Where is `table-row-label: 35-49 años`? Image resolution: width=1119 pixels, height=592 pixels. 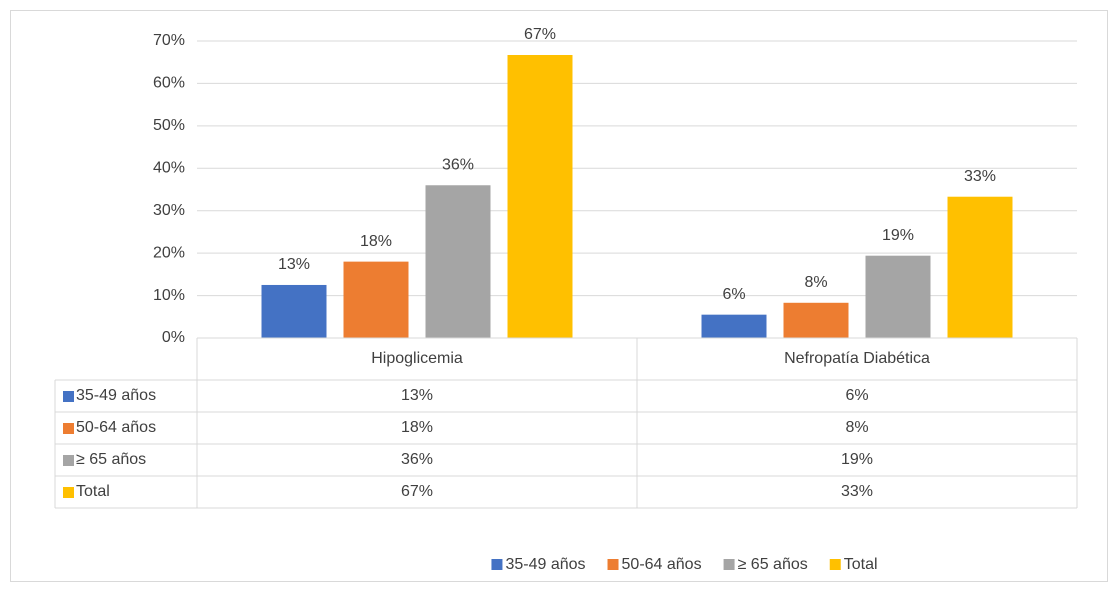 table-row-label: 35-49 años is located at coordinates (116, 395).